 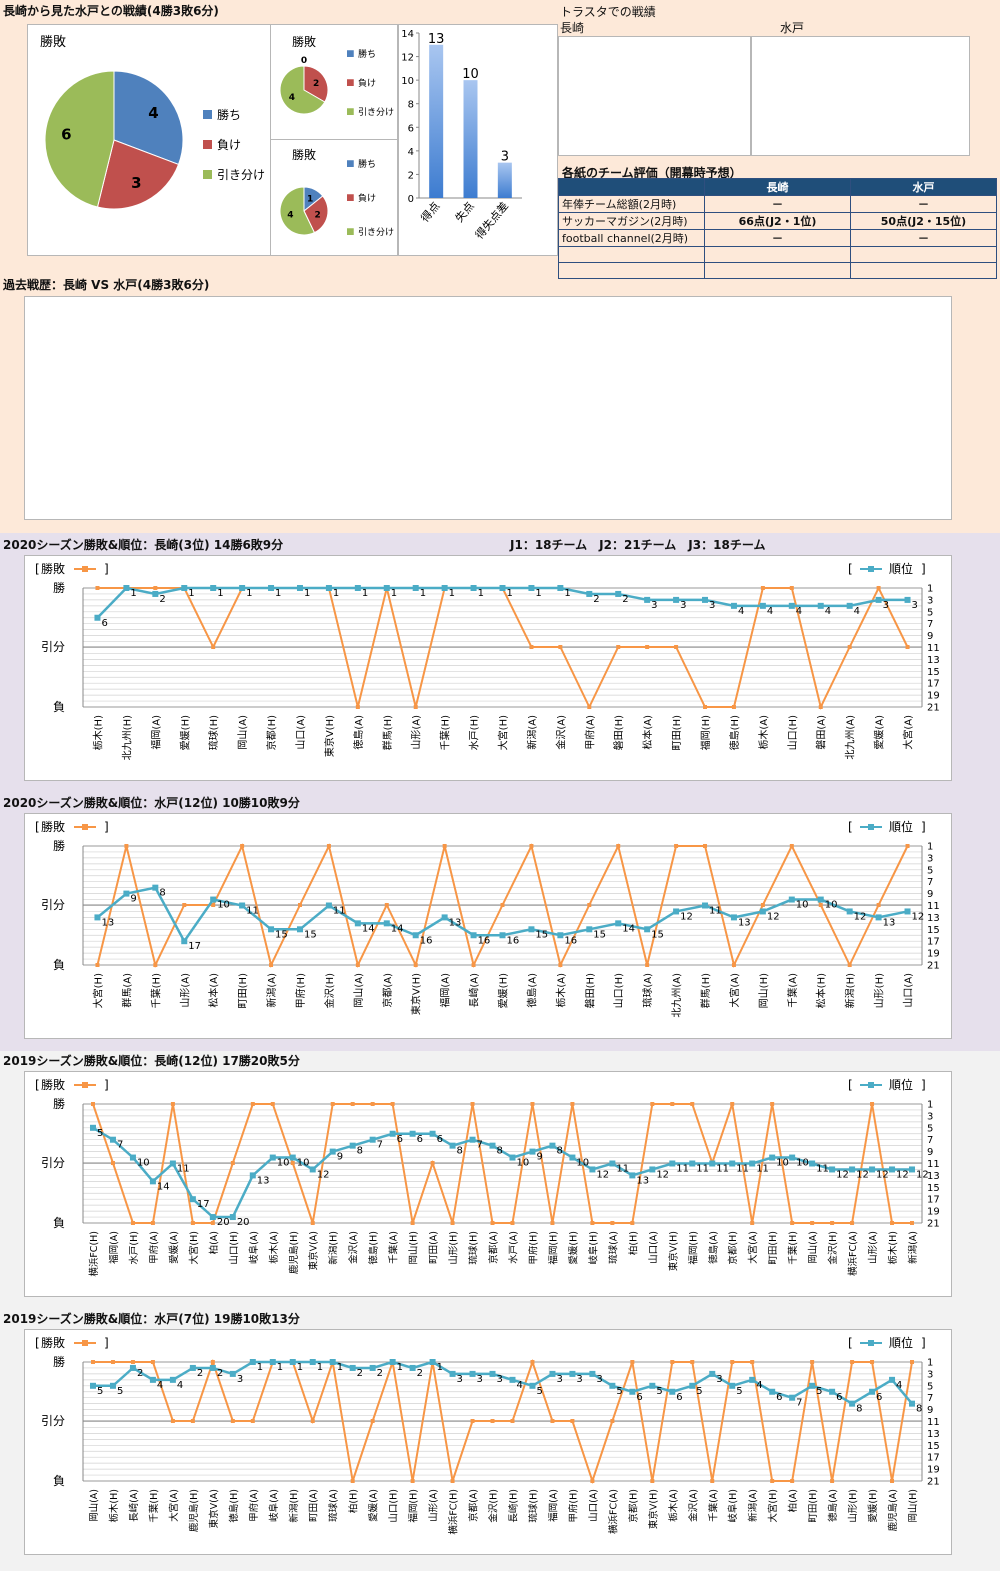 What do you see at coordinates (407, 58) in the screenshot?
I see `goals-ytick-label: 12` at bounding box center [407, 58].